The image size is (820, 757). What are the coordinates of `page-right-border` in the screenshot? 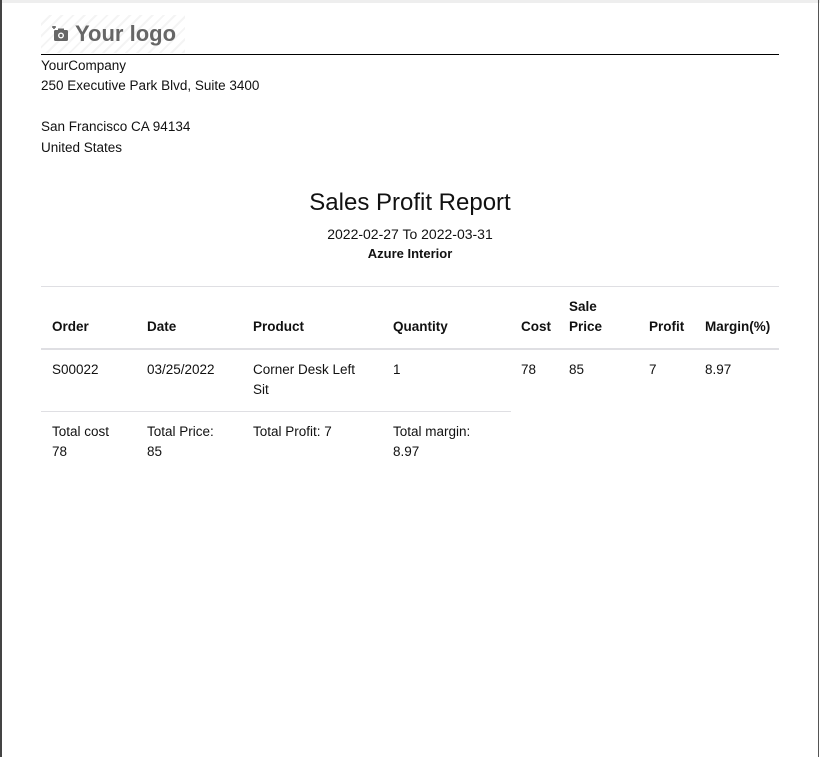 It's located at (818, 378).